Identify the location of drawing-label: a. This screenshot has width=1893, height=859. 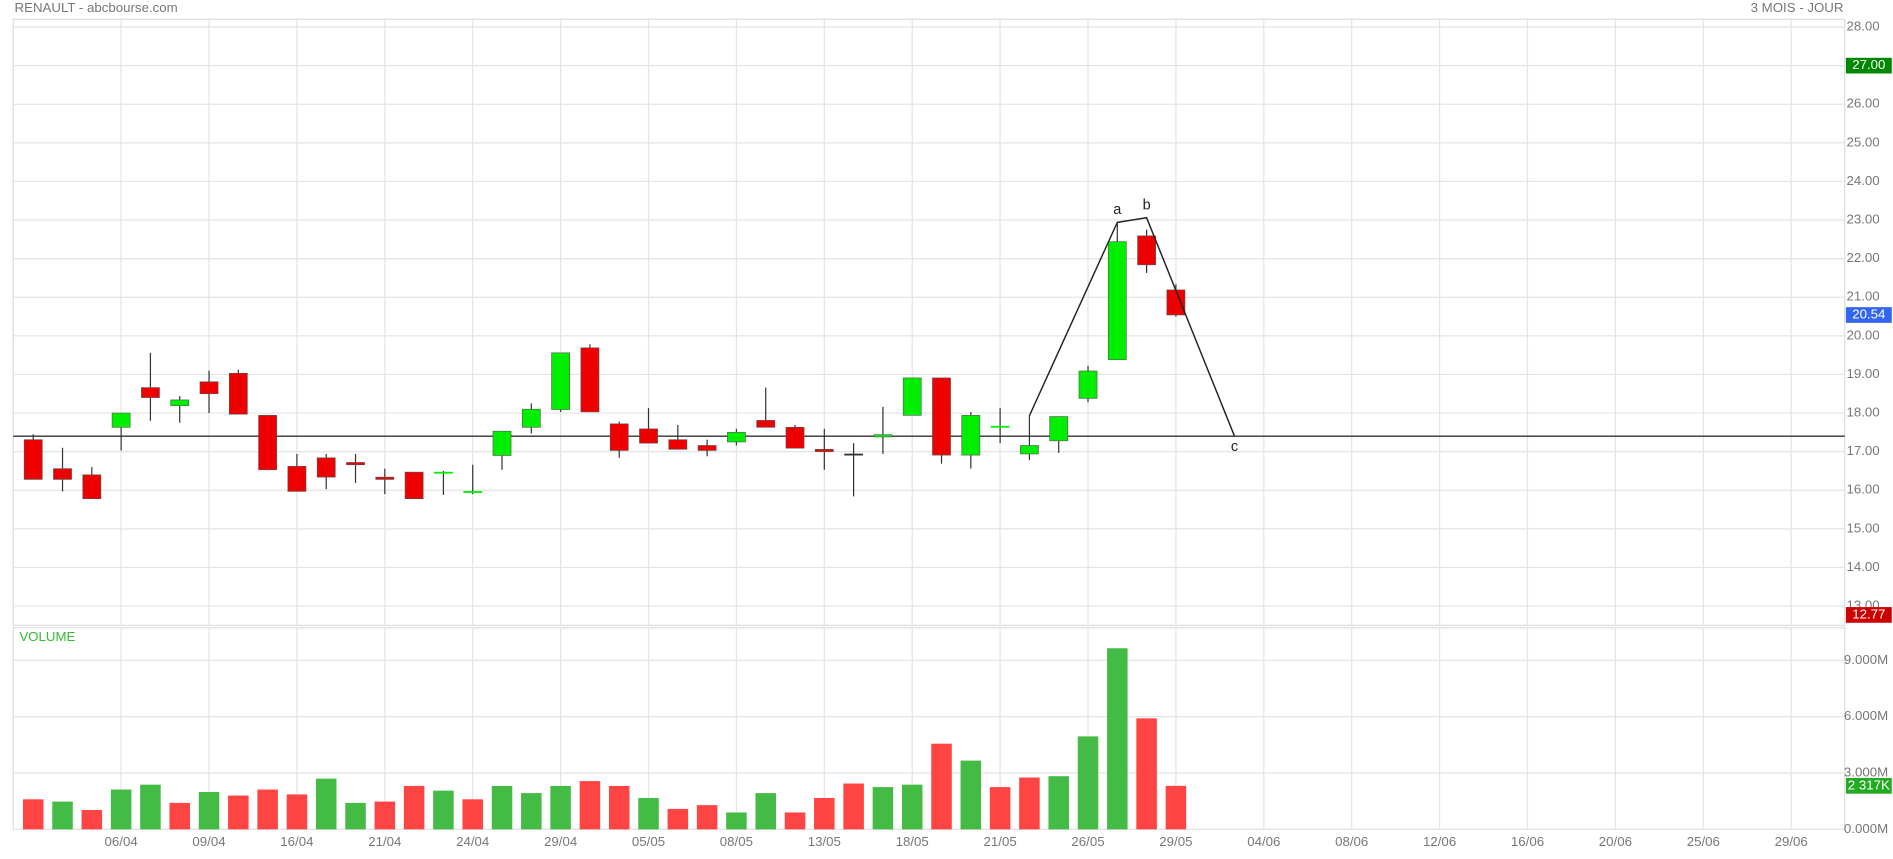
(1117, 210).